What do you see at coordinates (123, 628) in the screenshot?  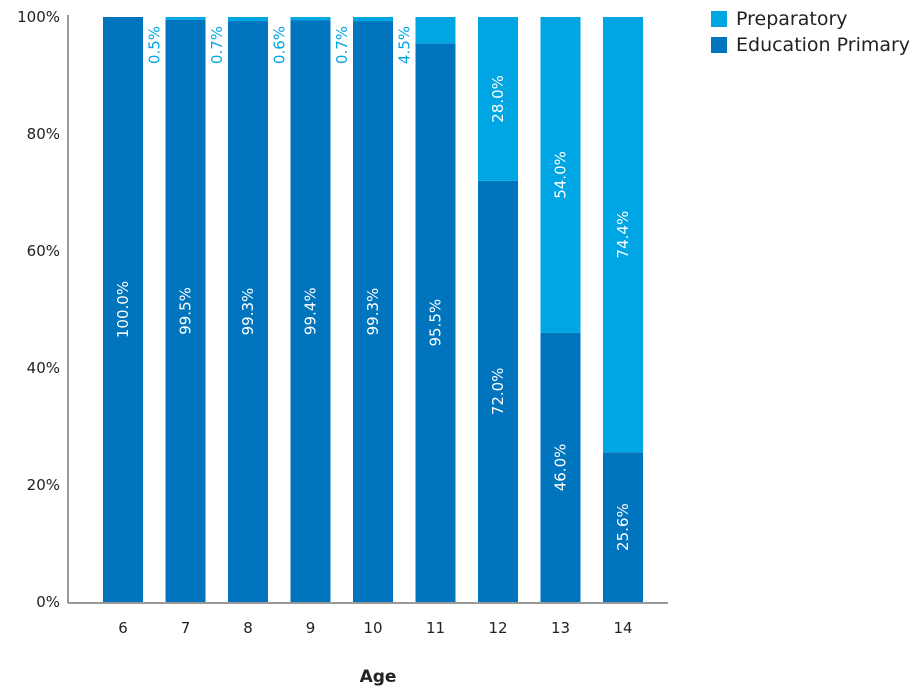 I see `x-tick-label: 6` at bounding box center [123, 628].